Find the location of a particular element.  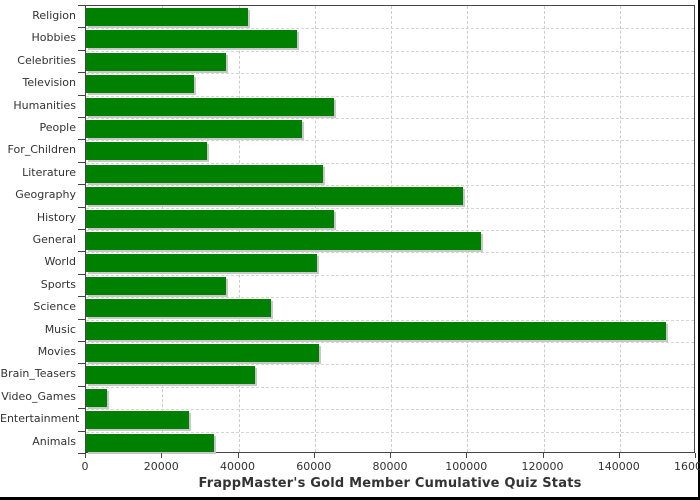

y-axis-label: Video_Games is located at coordinates (38, 396).